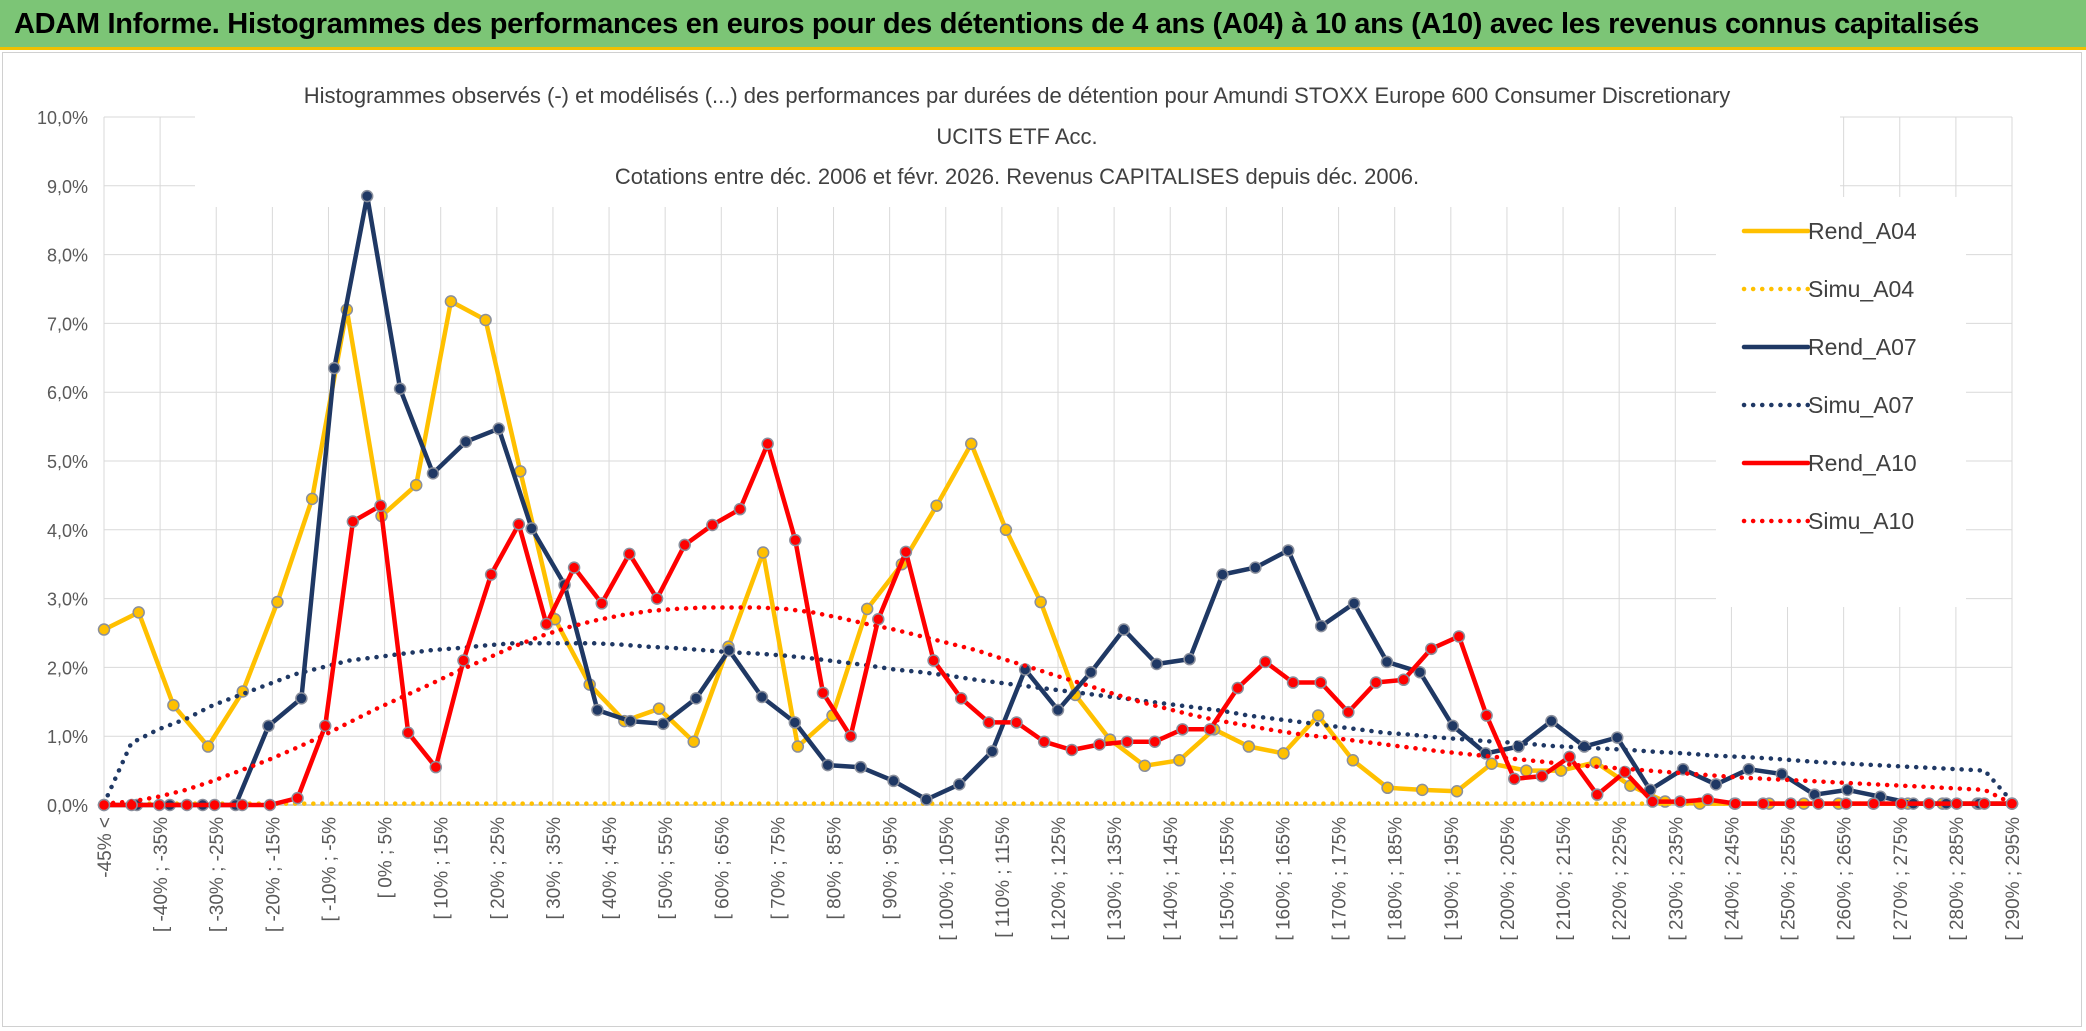 This screenshot has width=2086, height=1031. Describe the element at coordinates (1789, 879) in the screenshot. I see `x-tick-label: [ 250% ; 255%` at that location.